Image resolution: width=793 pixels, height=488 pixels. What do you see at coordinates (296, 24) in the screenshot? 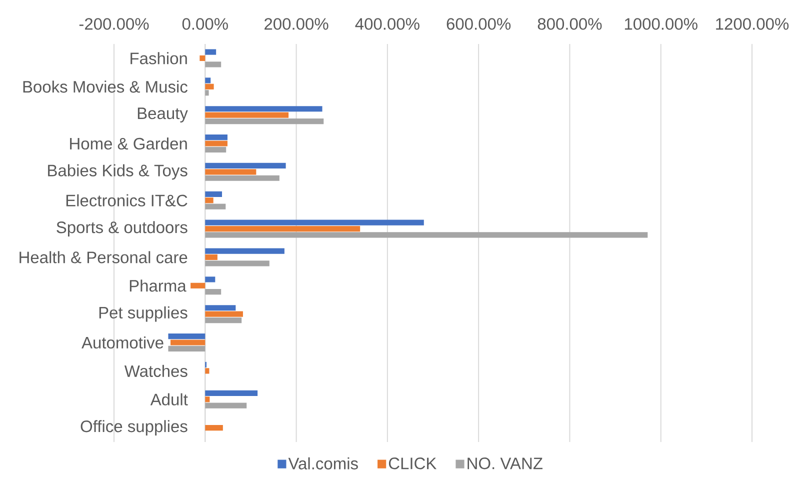
I see `x-tick-label: 200.00%` at bounding box center [296, 24].